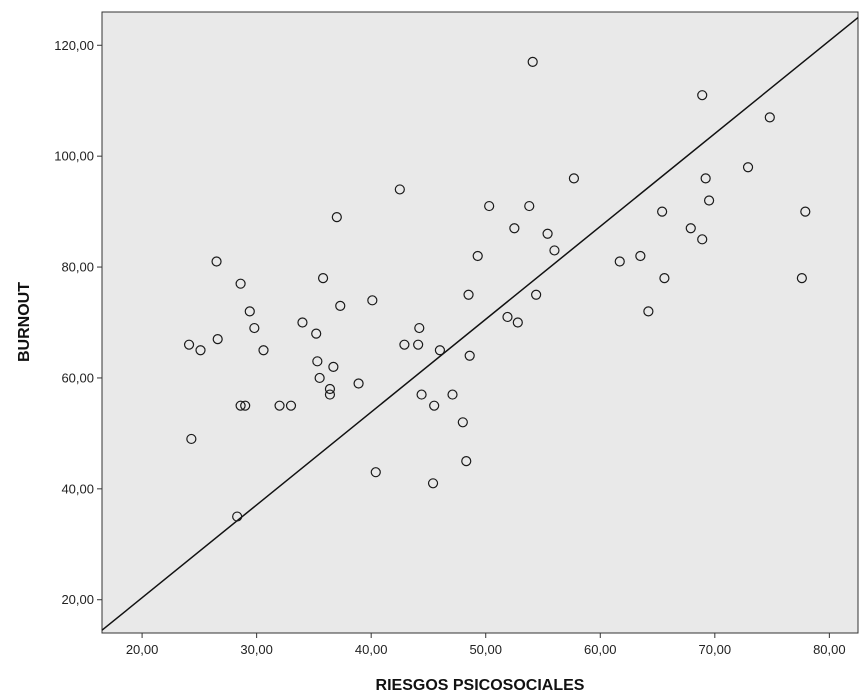 Image resolution: width=860 pixels, height=697 pixels. What do you see at coordinates (256, 649) in the screenshot?
I see `x-tick-label: 30,00` at bounding box center [256, 649].